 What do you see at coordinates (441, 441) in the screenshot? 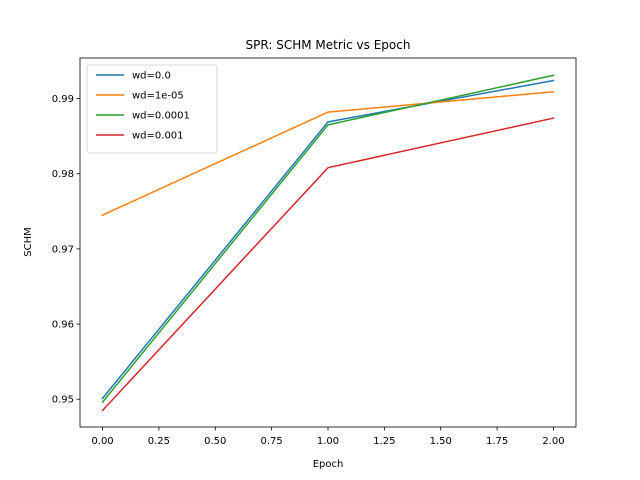
I see `x-tick-label: 1.50` at bounding box center [441, 441].